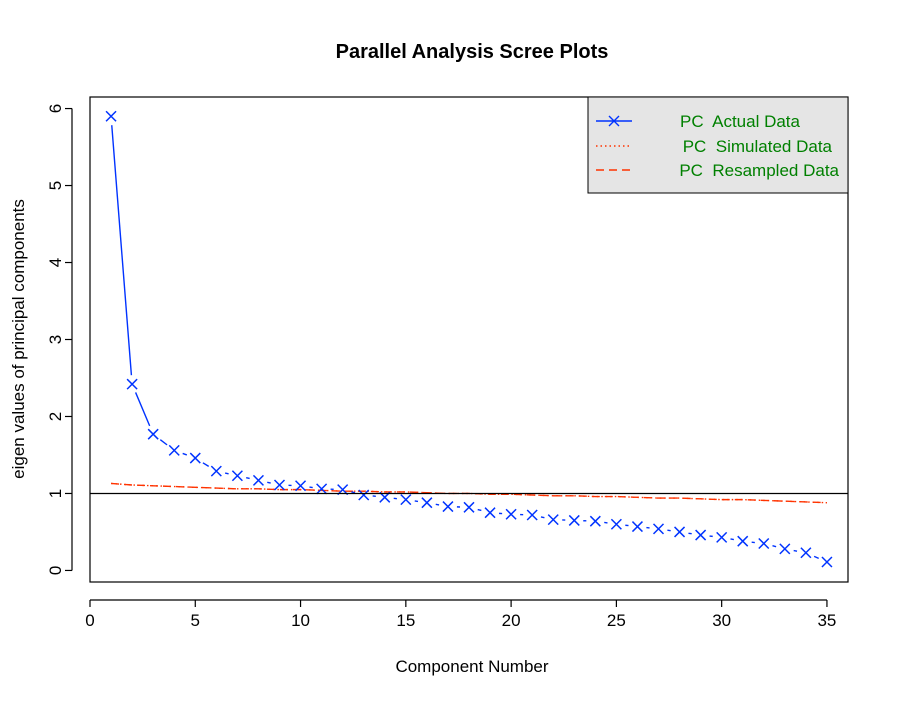  What do you see at coordinates (55, 262) in the screenshot?
I see `y-tick-label: 4` at bounding box center [55, 262].